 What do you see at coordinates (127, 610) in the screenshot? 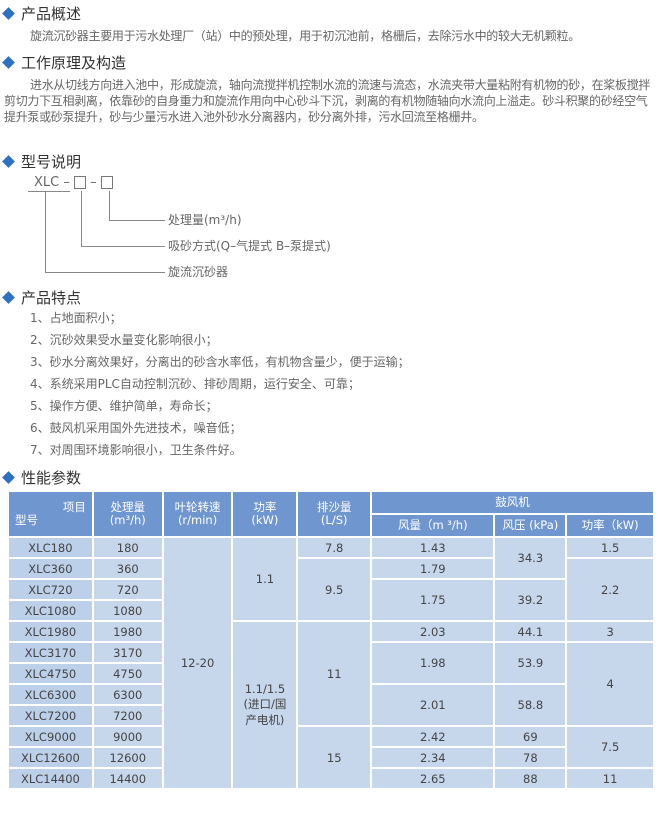
I see `table-cell: 1080` at bounding box center [127, 610].